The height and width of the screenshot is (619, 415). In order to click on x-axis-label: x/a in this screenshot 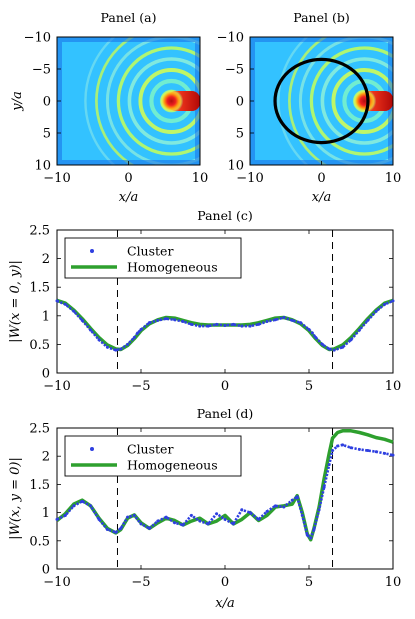, I will do `click(224, 603)`.